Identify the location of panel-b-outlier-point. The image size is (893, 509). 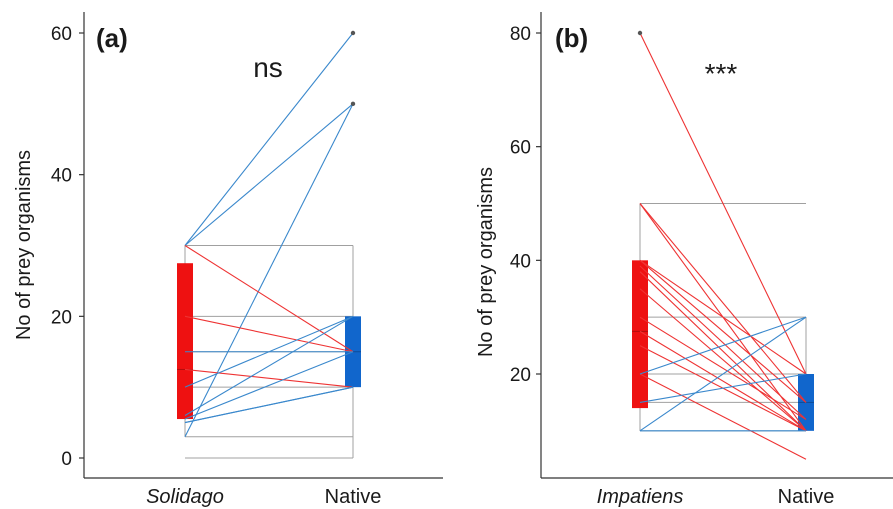
(640, 33).